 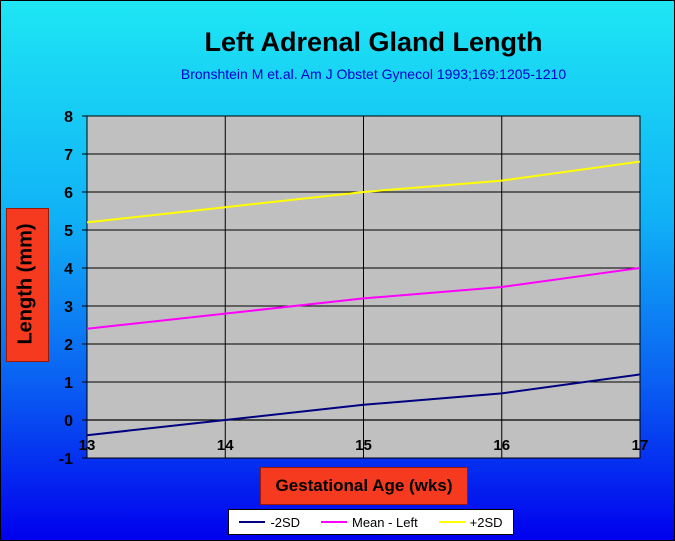 I want to click on x-tick-label: 17, so click(x=640, y=445).